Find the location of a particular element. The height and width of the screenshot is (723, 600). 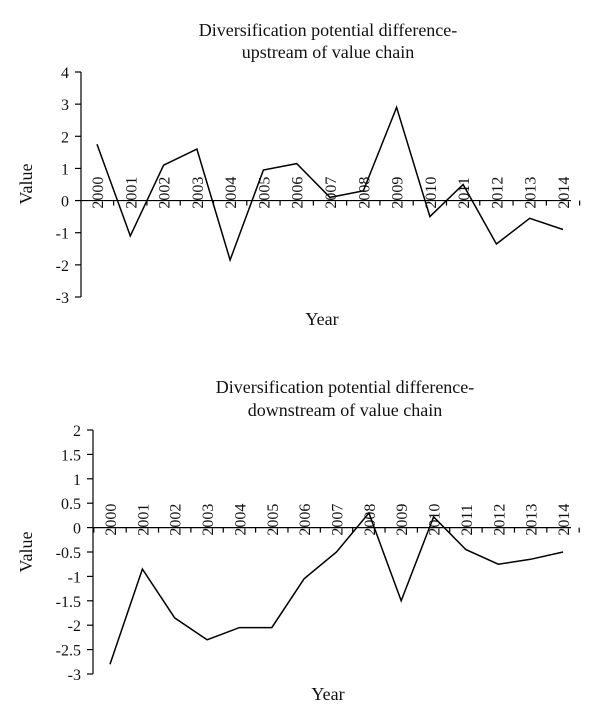

chart-title-line: downstream of value chain is located at coordinates (345, 410).